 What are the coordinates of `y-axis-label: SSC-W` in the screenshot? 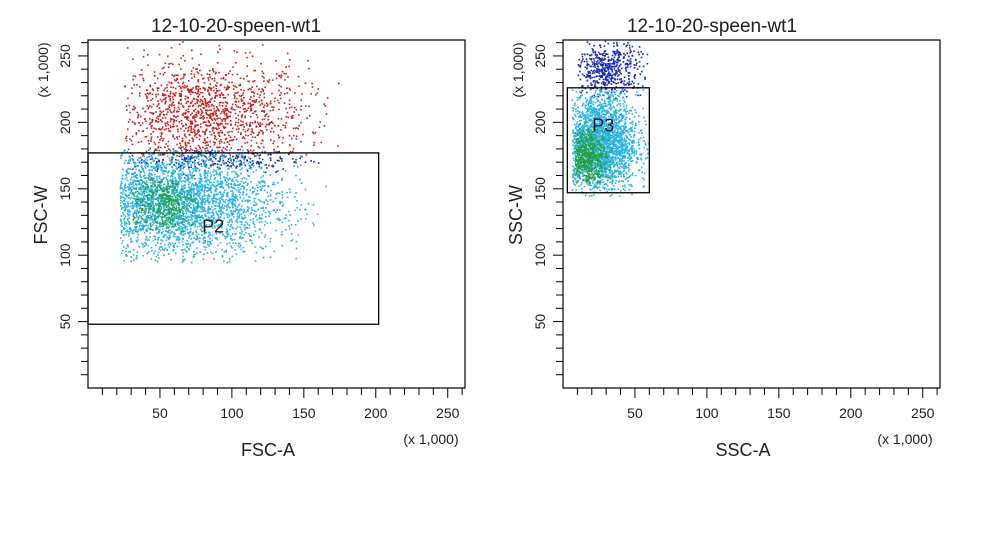 It's located at (516, 215).